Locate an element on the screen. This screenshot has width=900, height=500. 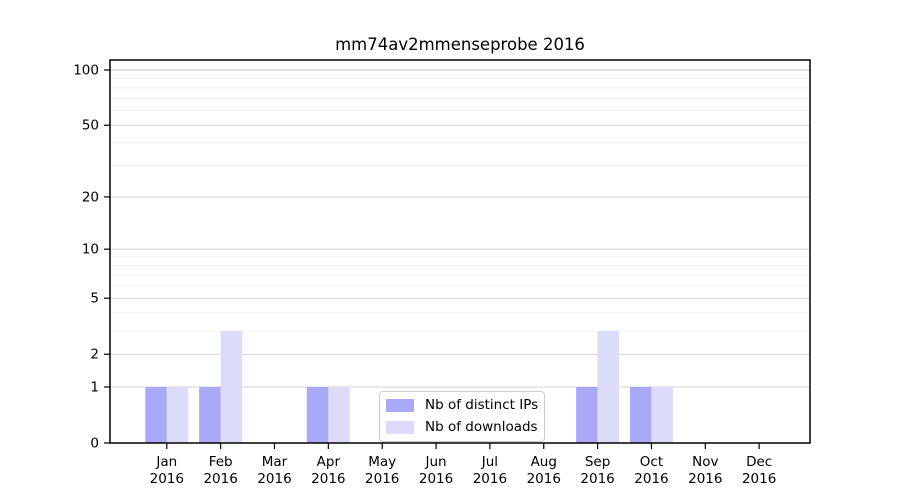
y-tick-label: 1 is located at coordinates (94, 387).